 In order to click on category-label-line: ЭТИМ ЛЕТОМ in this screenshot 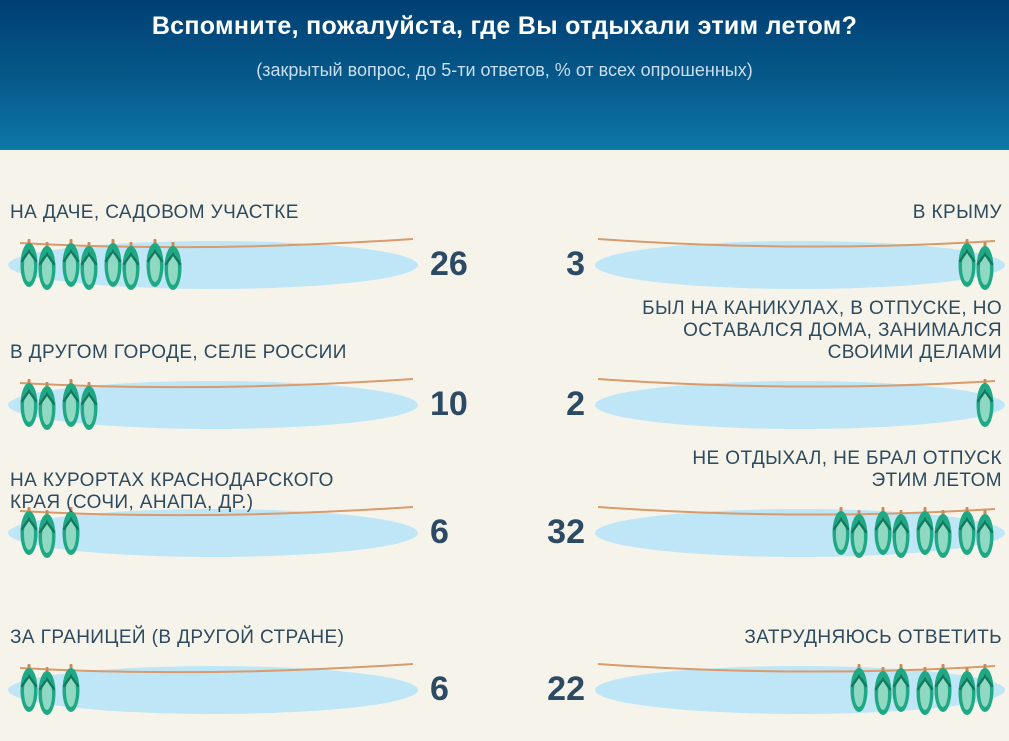, I will do `click(936, 480)`.